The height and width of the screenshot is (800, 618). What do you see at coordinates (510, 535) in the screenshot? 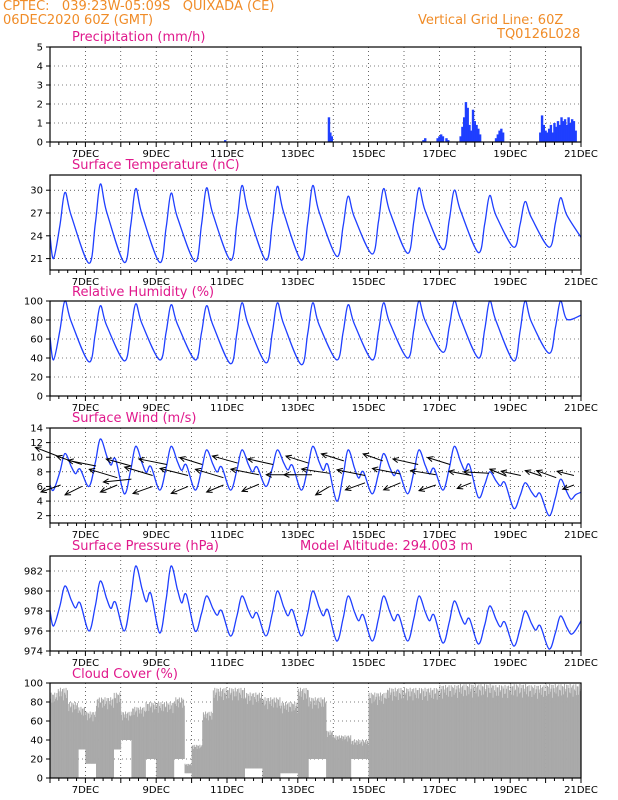
I see `x-tick-label: 19DEC` at bounding box center [510, 535].